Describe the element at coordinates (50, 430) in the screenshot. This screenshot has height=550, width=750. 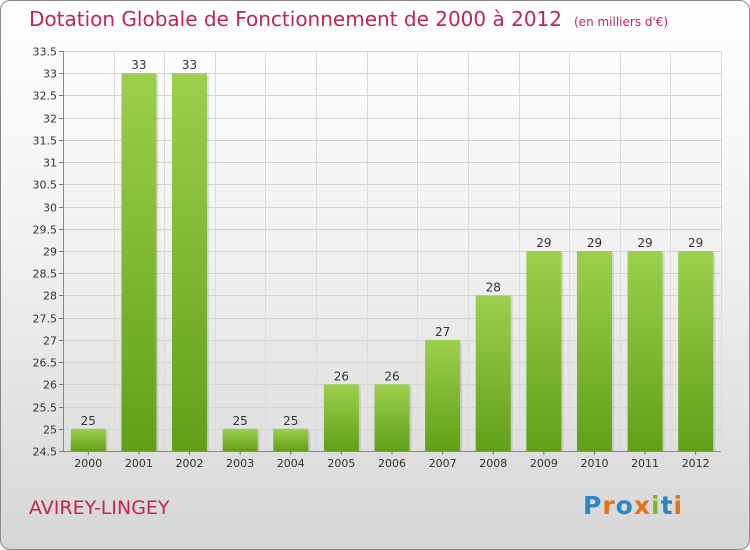
I see `y-tick-label: 25` at that location.